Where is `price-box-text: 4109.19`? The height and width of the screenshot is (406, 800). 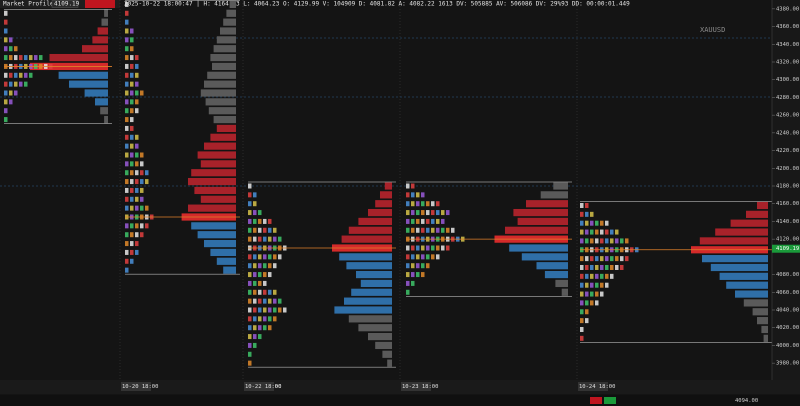
price-box-text: 4109.19 is located at coordinates (67, 4).